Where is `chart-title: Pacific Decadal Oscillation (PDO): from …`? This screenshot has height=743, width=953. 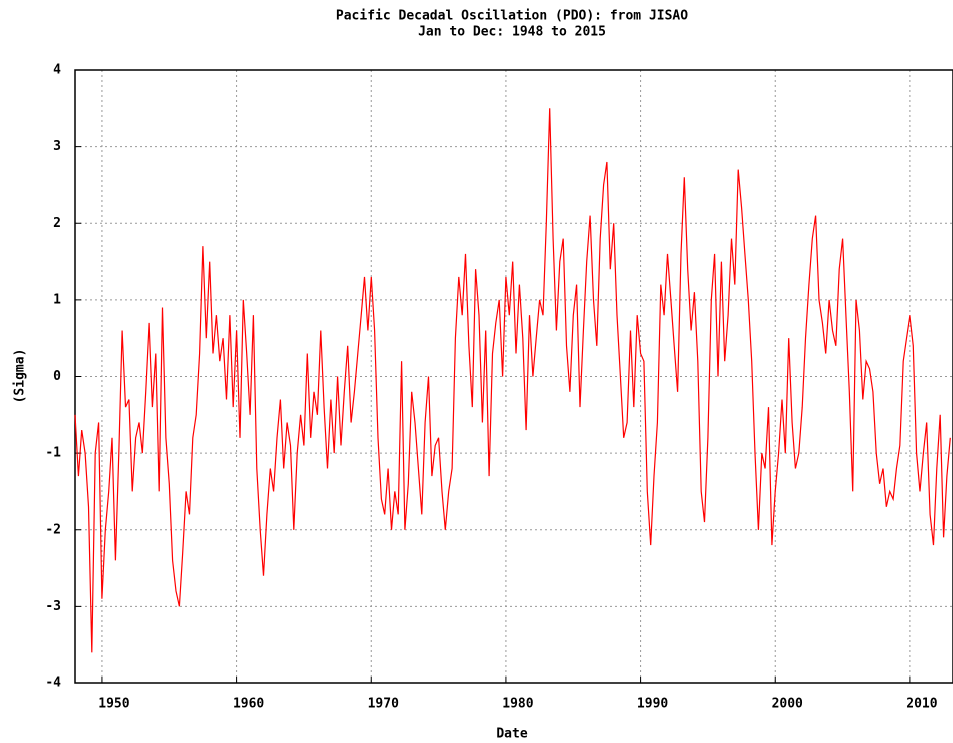
chart-title: Pacific Decadal Oscillation (PDO): from … is located at coordinates (512, 16).